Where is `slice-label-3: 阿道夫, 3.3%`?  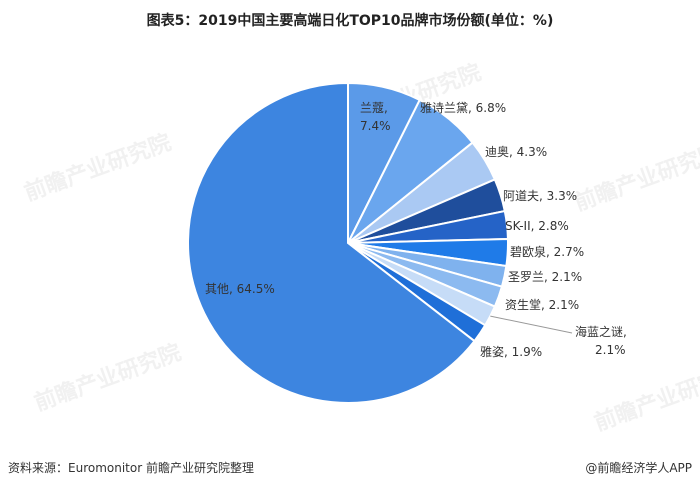 slice-label-3: 阿道夫, 3.3% is located at coordinates (540, 196).